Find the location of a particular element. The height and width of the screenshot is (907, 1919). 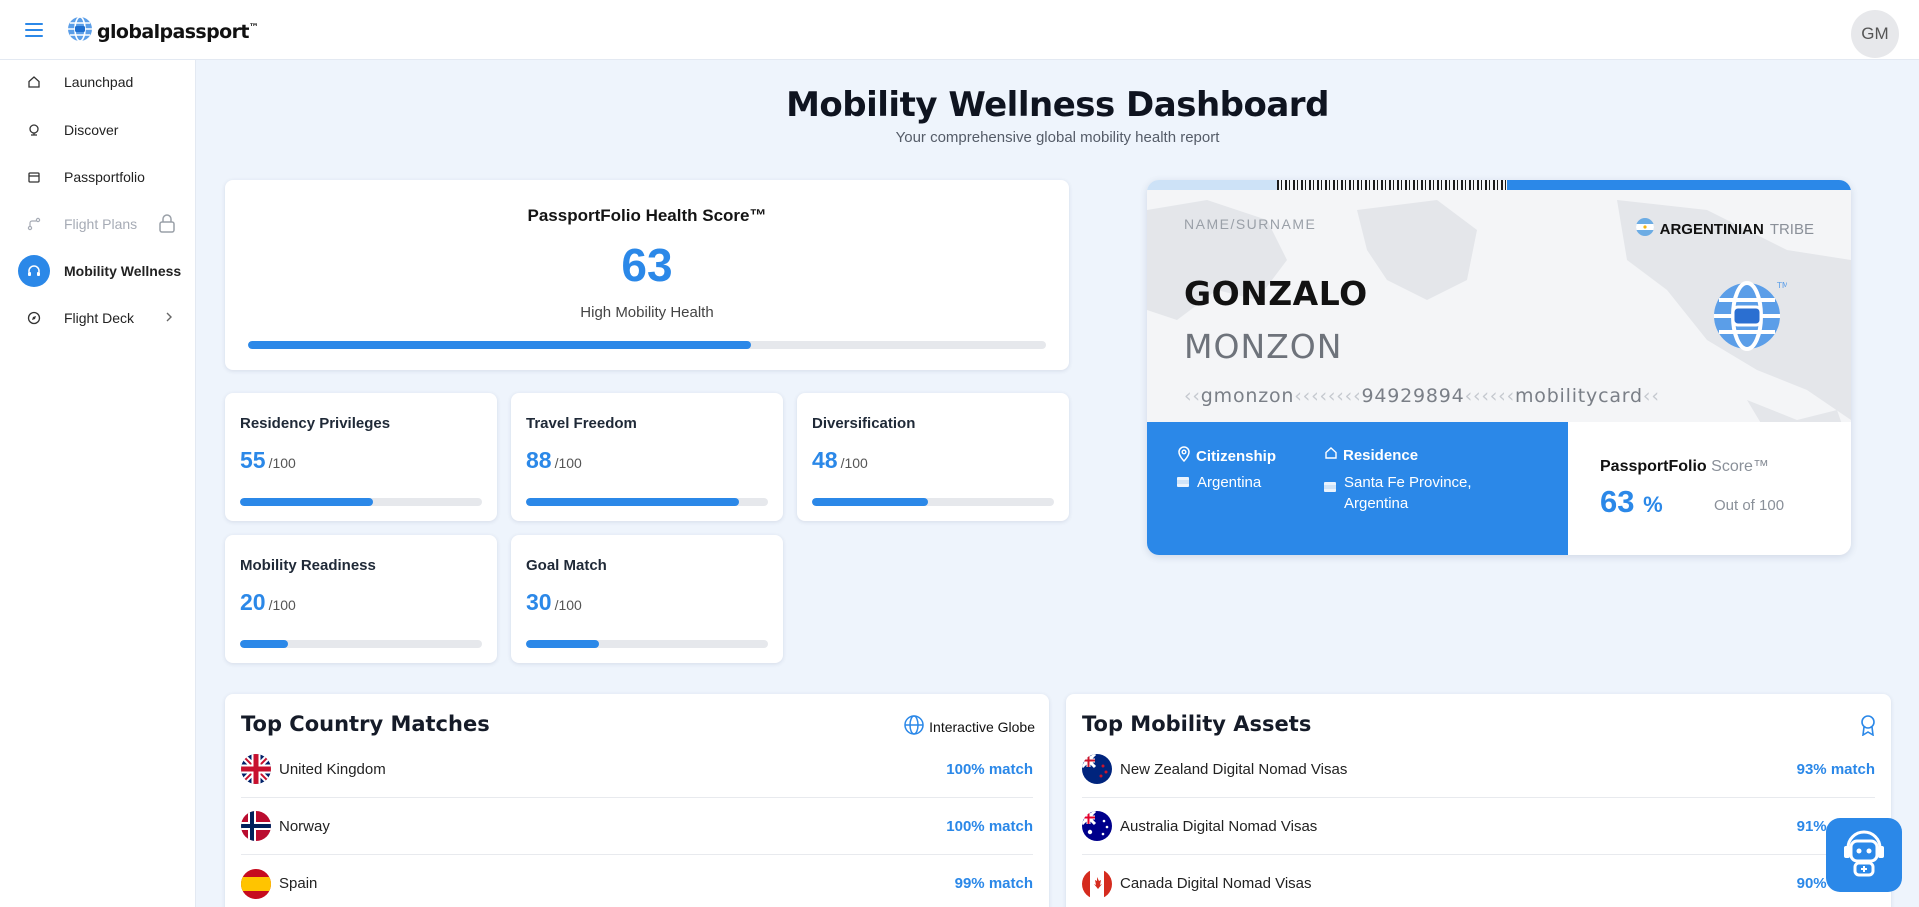

sidebar-item-launchpad: Launchpad is located at coordinates (102, 82).